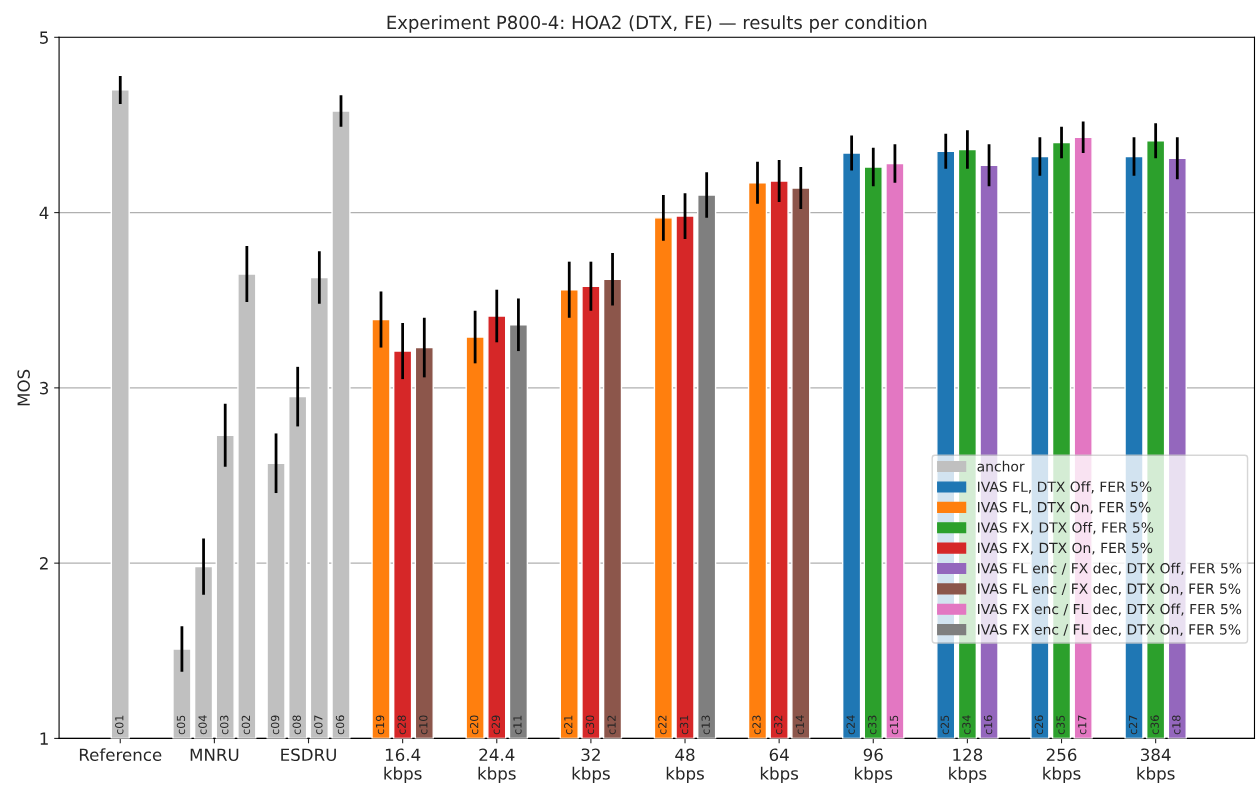  What do you see at coordinates (423, 725) in the screenshot?
I see `data-label: c10` at bounding box center [423, 725].